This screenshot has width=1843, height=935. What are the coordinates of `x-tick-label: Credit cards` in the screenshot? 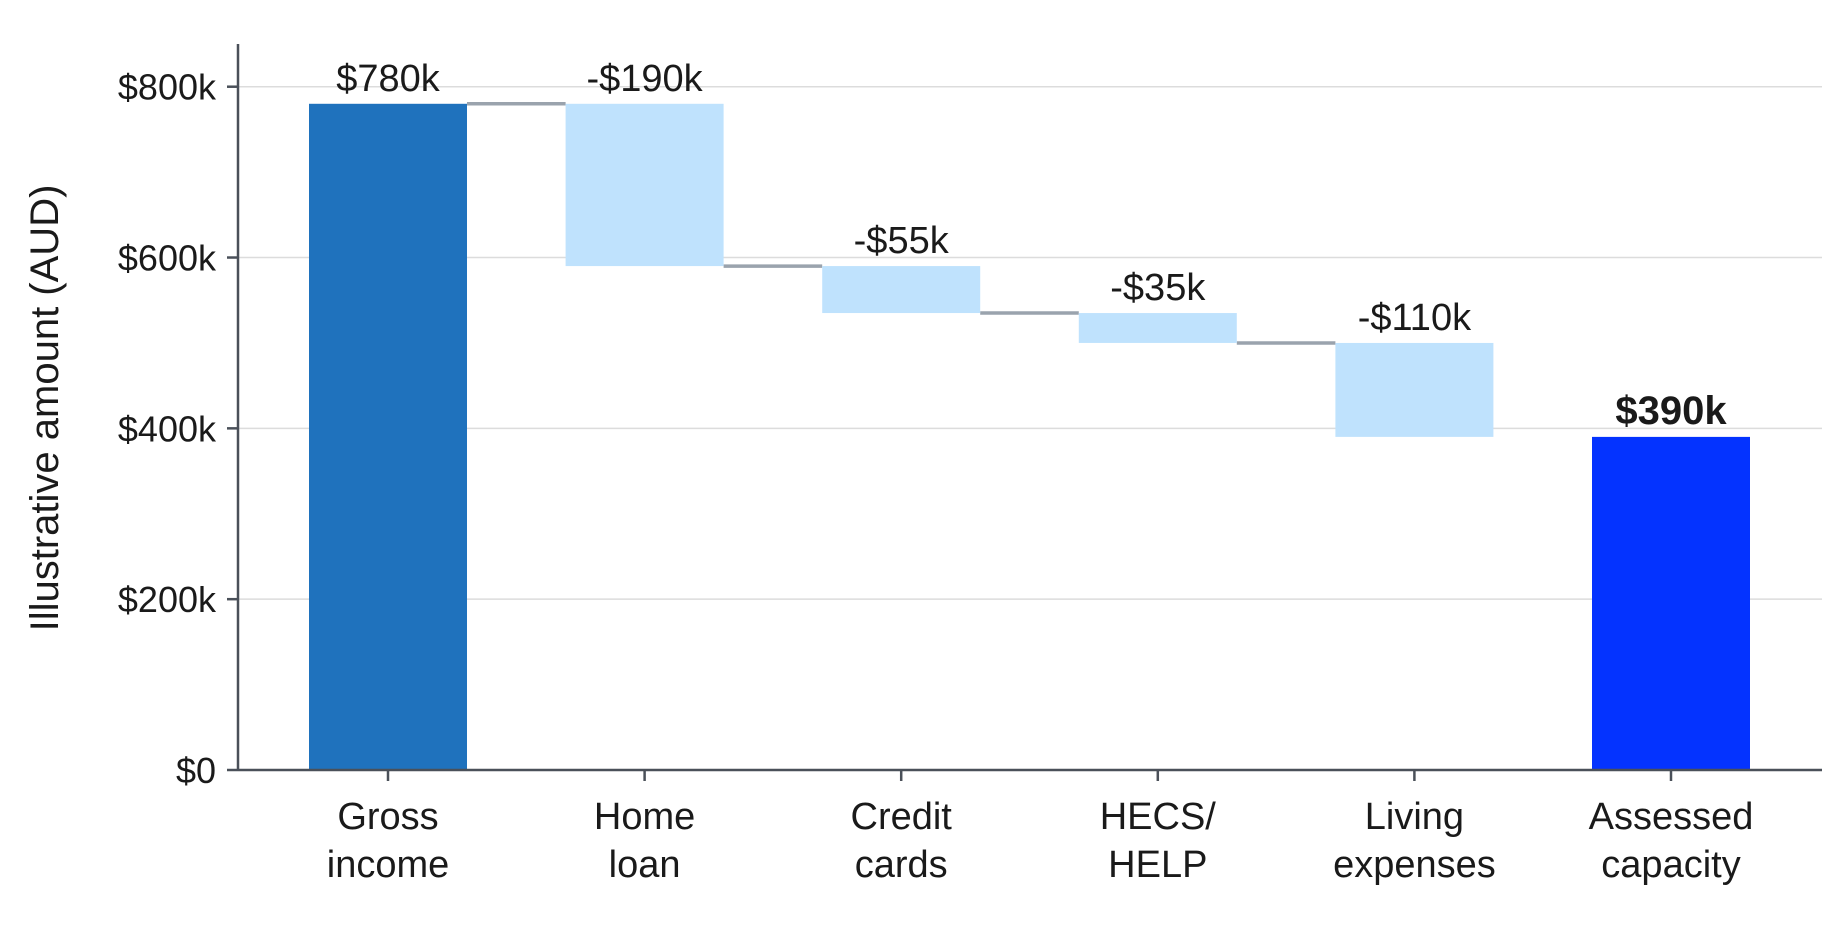 It's located at (902, 841).